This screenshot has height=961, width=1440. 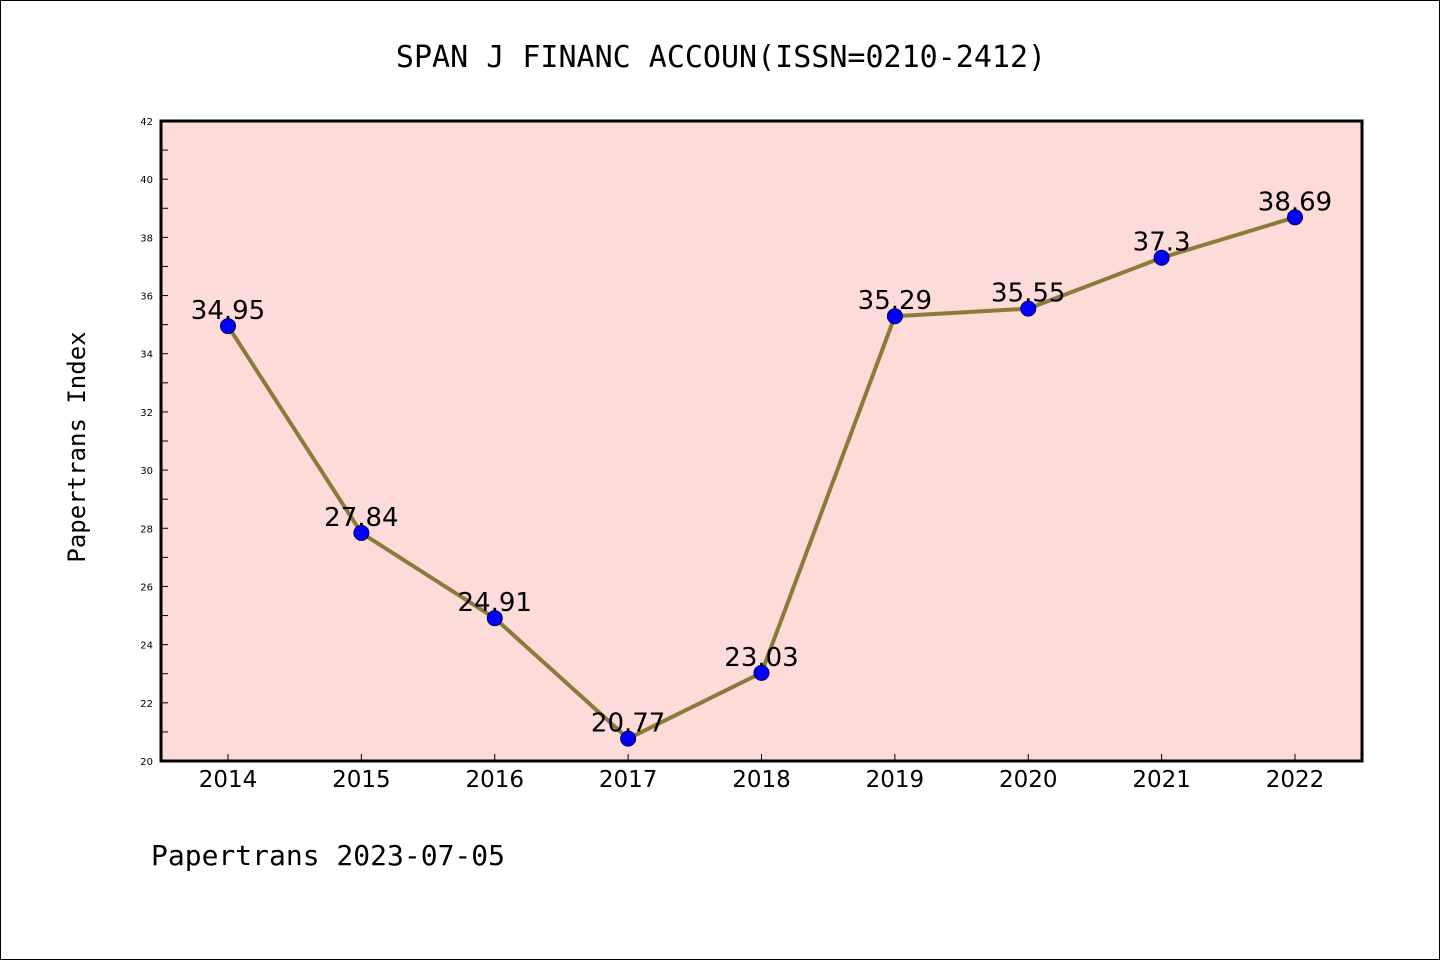 What do you see at coordinates (494, 780) in the screenshot?
I see `x-tick-label: 2016` at bounding box center [494, 780].